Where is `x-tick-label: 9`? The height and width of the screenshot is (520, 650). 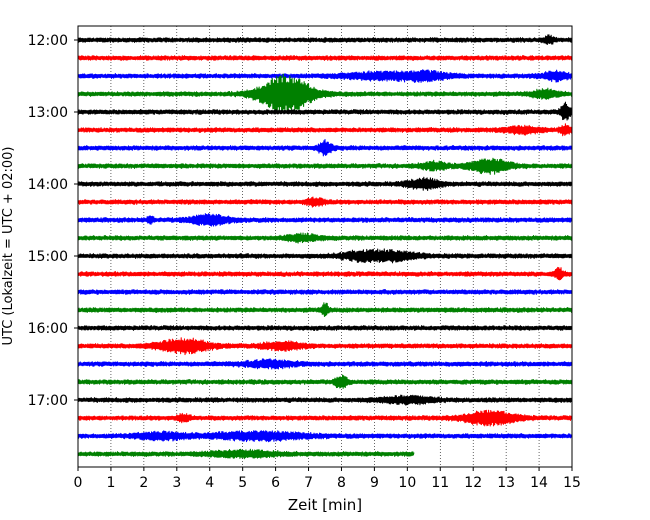
x-tick-label: 9 is located at coordinates (374, 483).